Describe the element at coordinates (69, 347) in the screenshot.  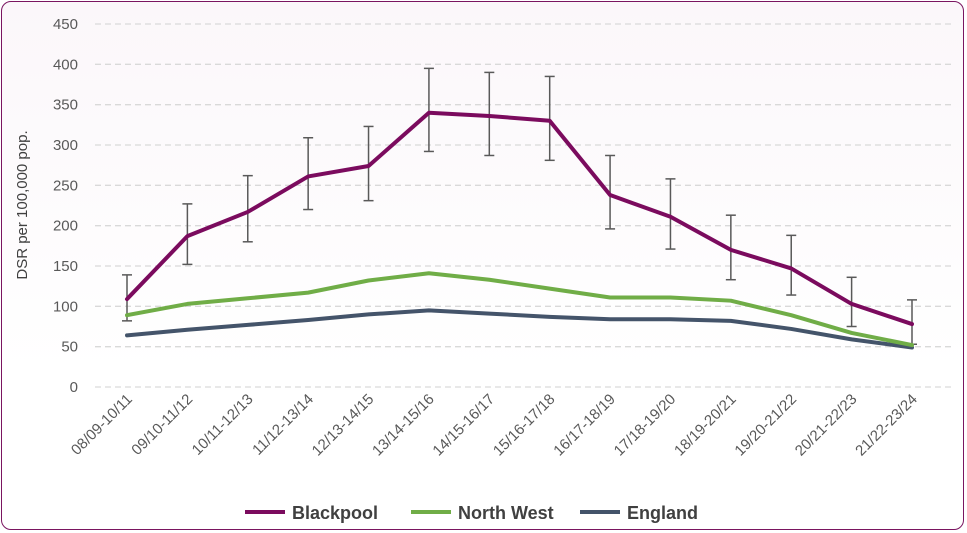
I see `y-tick-label: 50` at that location.